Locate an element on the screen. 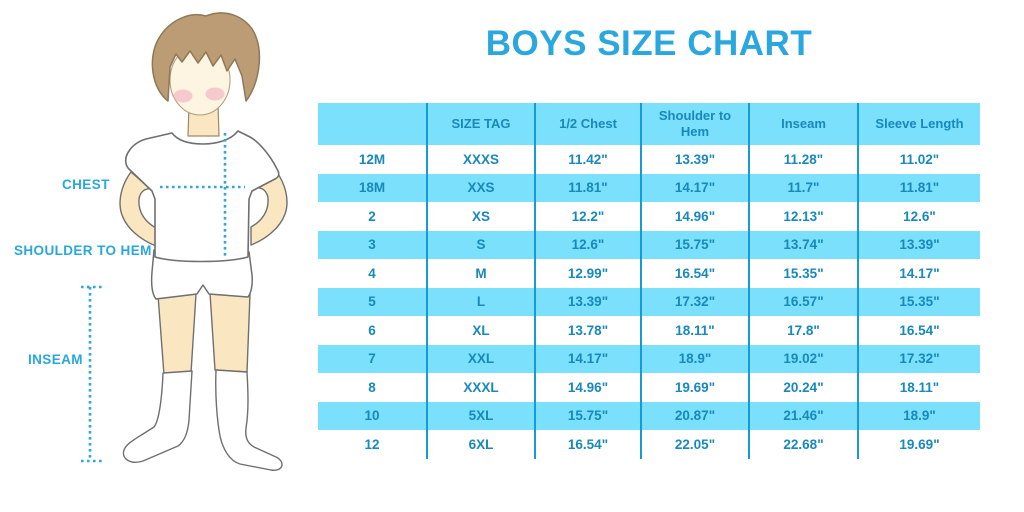  table-row: 3 S 12.6" 15.75" 13.74" 13.39" is located at coordinates (649, 244).